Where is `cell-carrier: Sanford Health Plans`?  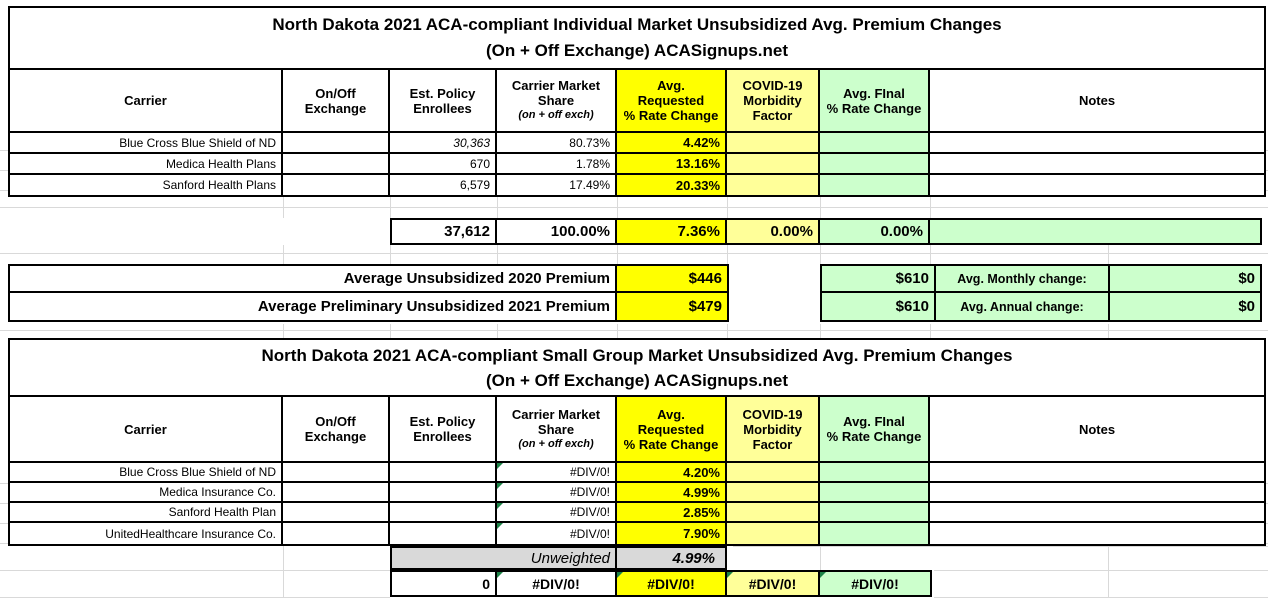
cell-carrier: Sanford Health Plans is located at coordinates (146, 185).